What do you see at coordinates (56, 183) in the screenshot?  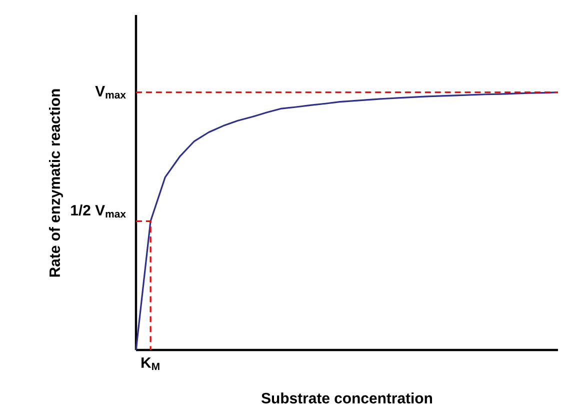 I see `y-axis-title: Rate of enzymatic reaction` at bounding box center [56, 183].